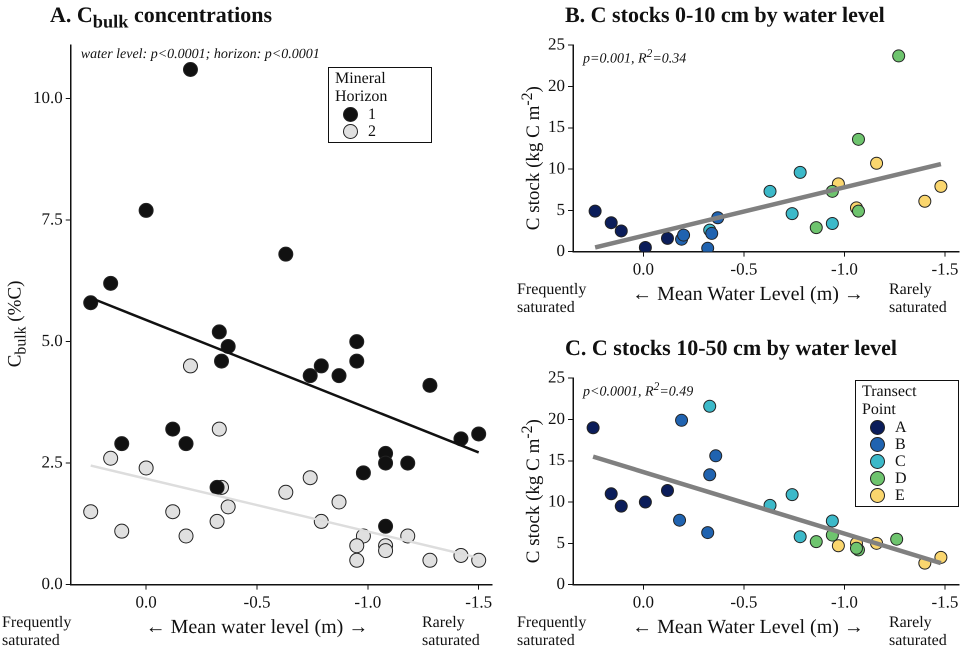 Image resolution: width=977 pixels, height=666 pixels. What do you see at coordinates (944, 268) in the screenshot?
I see `x-tick-label: -1.5` at bounding box center [944, 268].